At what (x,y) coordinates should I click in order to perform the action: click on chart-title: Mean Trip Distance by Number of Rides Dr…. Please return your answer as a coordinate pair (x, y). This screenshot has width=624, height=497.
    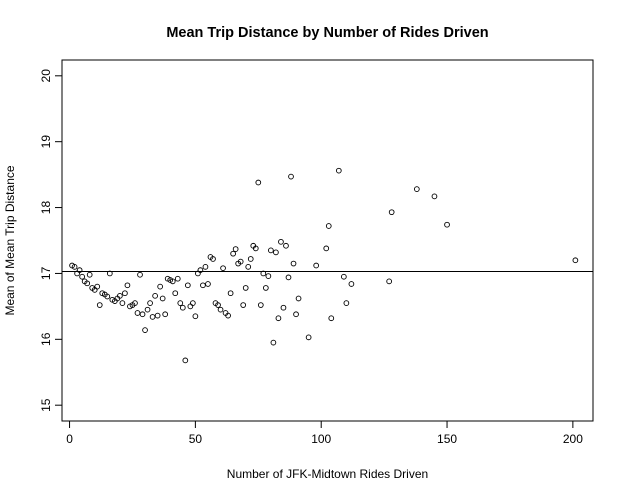
    Looking at the image, I should click on (327, 33).